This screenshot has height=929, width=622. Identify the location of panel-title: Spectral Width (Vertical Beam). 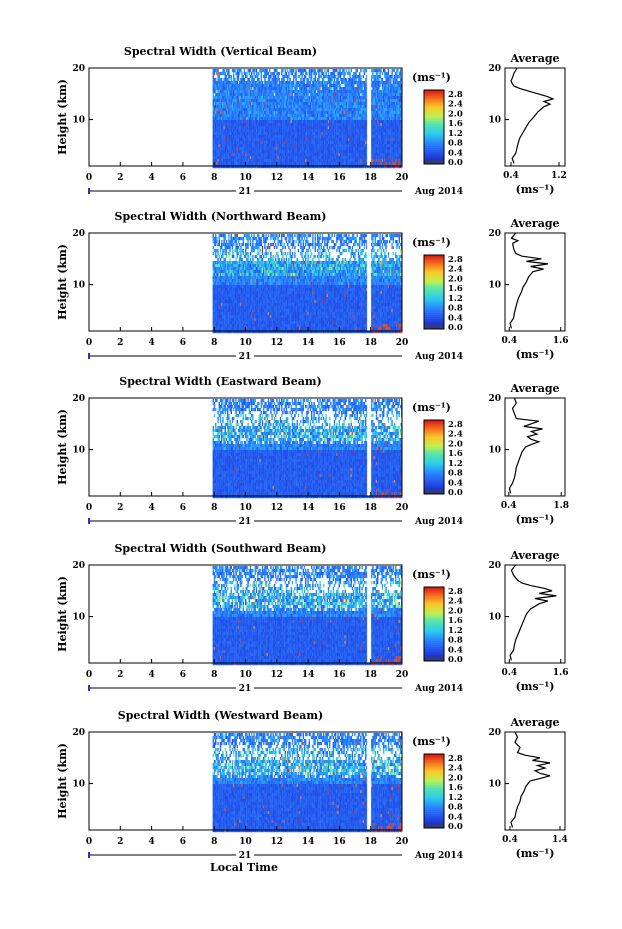
(220, 51).